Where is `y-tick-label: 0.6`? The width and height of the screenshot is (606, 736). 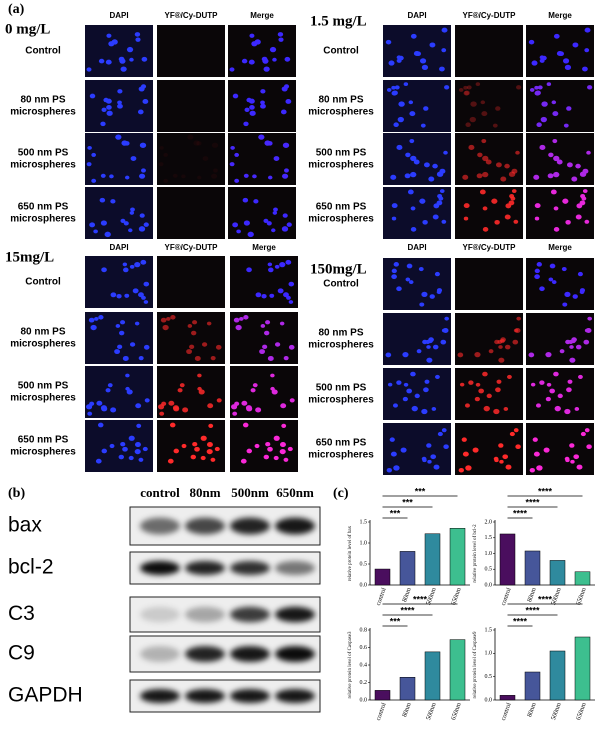 y-tick-label: 0.6 is located at coordinates (364, 648).